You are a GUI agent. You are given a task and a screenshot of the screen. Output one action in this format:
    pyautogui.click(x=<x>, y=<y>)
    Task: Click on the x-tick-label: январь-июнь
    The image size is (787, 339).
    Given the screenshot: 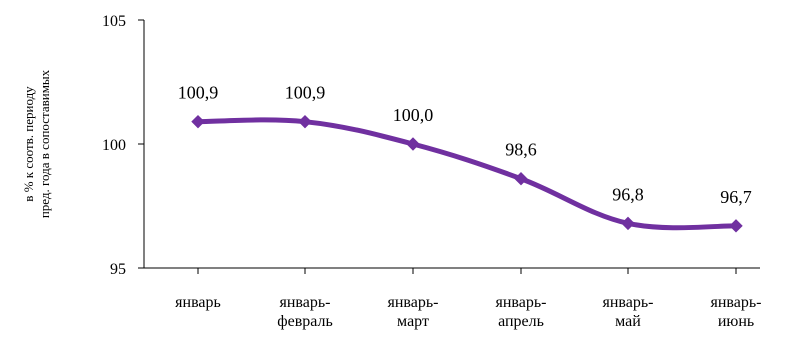 What is the action you would take?
    pyautogui.click(x=736, y=312)
    